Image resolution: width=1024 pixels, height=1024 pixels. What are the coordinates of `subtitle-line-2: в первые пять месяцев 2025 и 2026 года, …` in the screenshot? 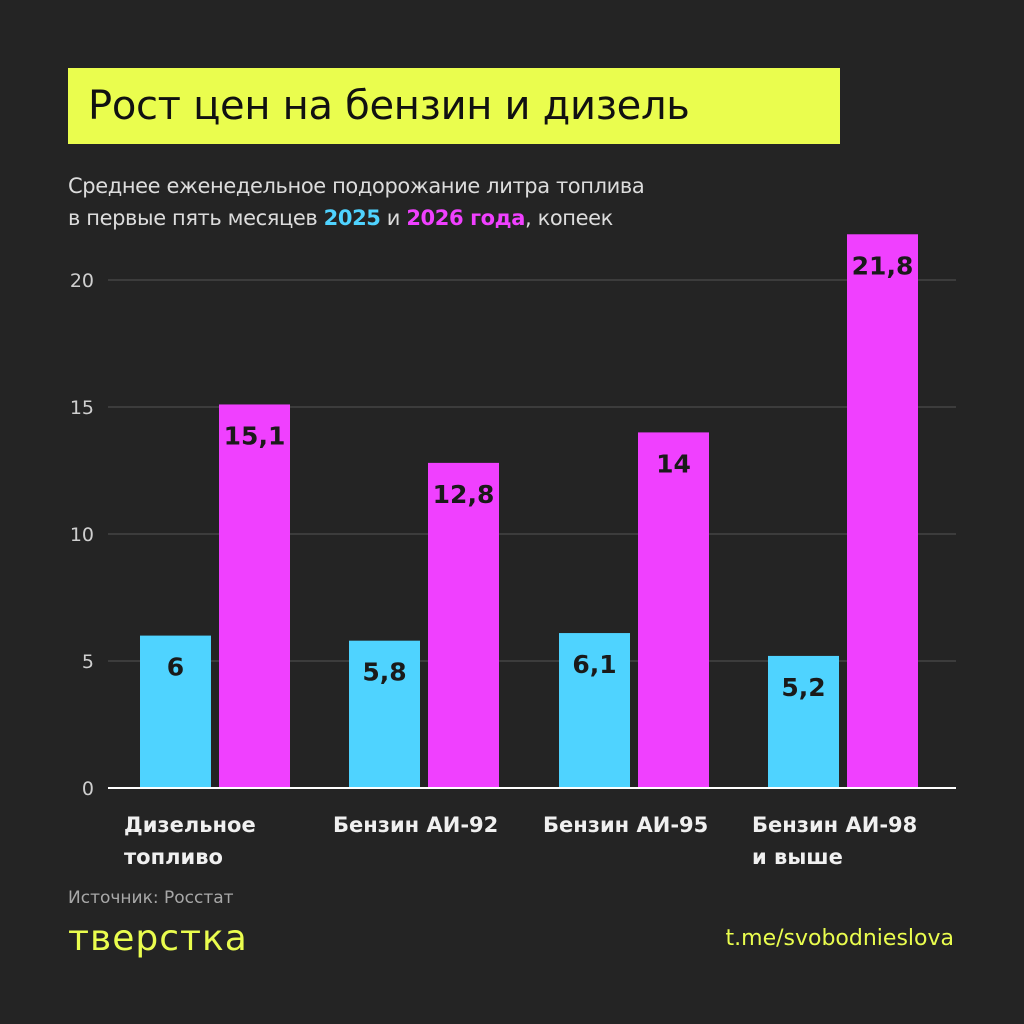 It's located at (428, 218).